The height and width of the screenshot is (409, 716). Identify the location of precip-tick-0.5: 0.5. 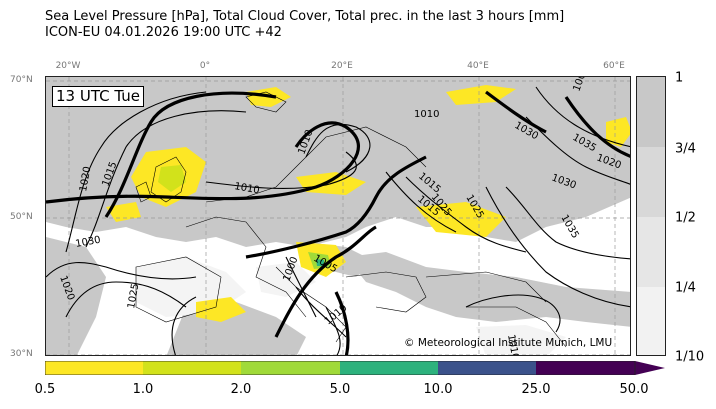
(45, 389).